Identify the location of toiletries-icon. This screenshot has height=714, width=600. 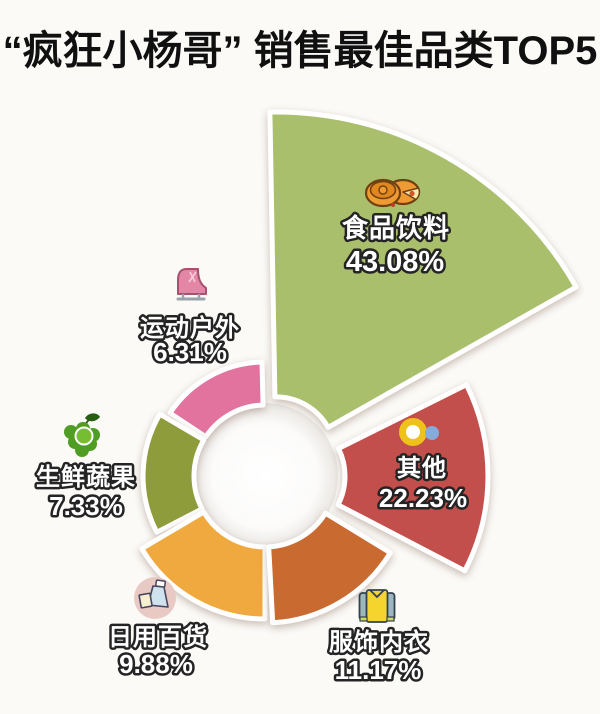
(155, 598).